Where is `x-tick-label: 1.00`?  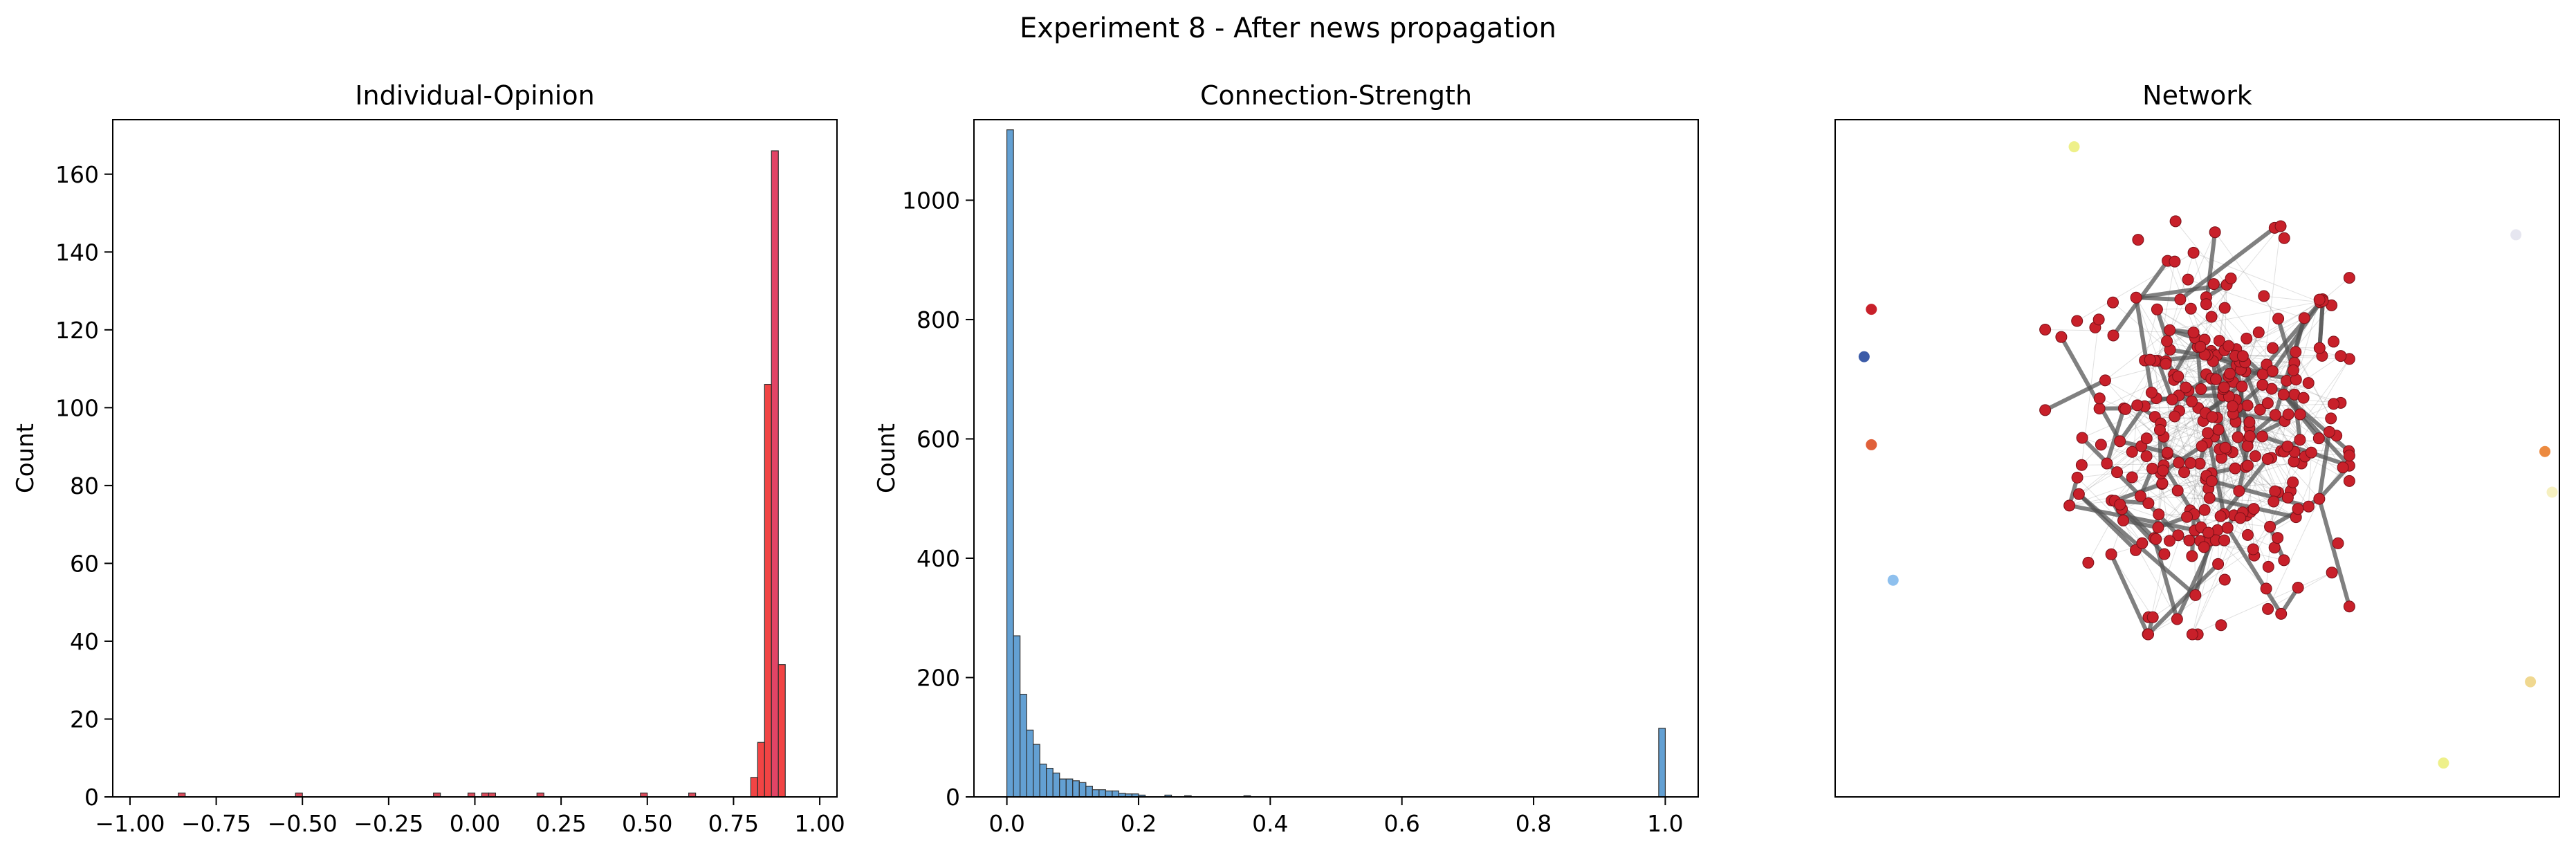
x-tick-label: 1.00 is located at coordinates (819, 824).